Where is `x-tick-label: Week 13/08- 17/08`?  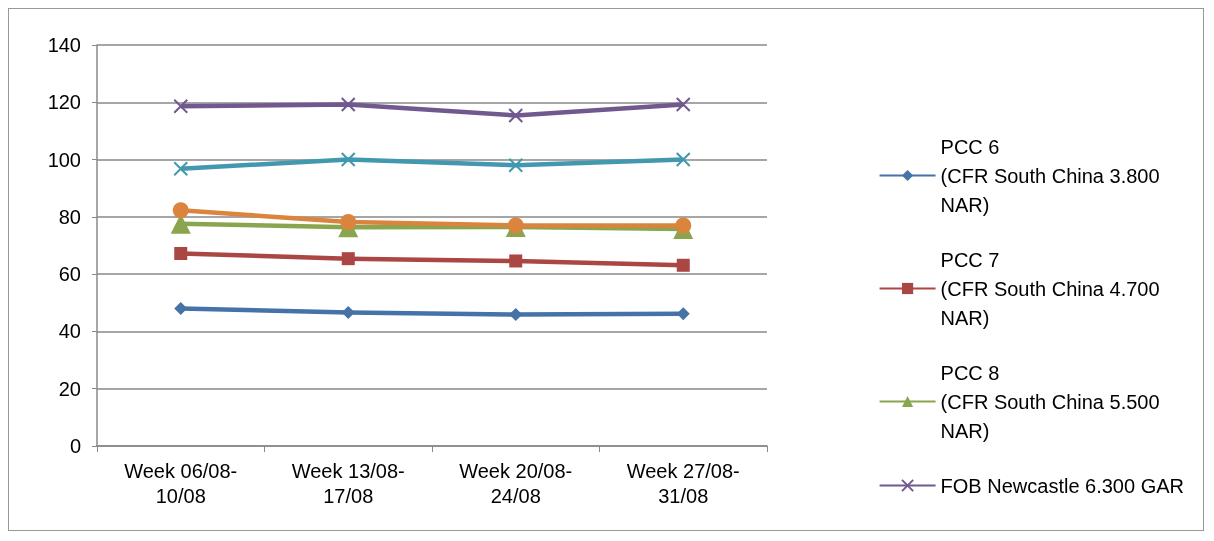
x-tick-label: Week 13/08- 17/08 is located at coordinates (348, 483).